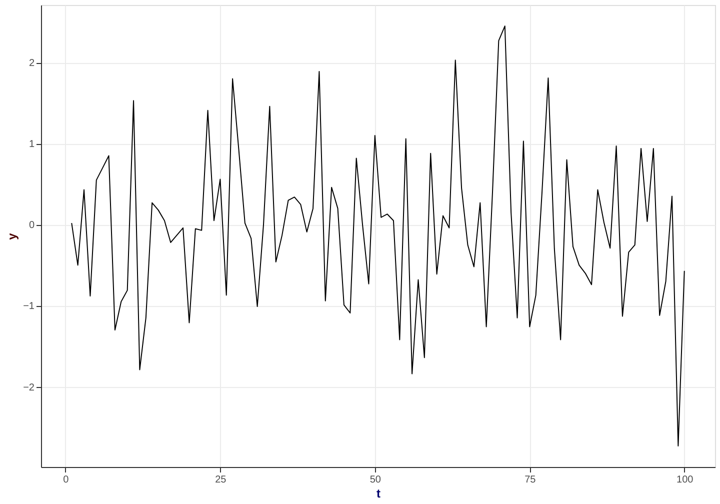 This screenshot has height=504, width=720. Describe the element at coordinates (29, 388) in the screenshot. I see `y-tick-label: −2` at that location.